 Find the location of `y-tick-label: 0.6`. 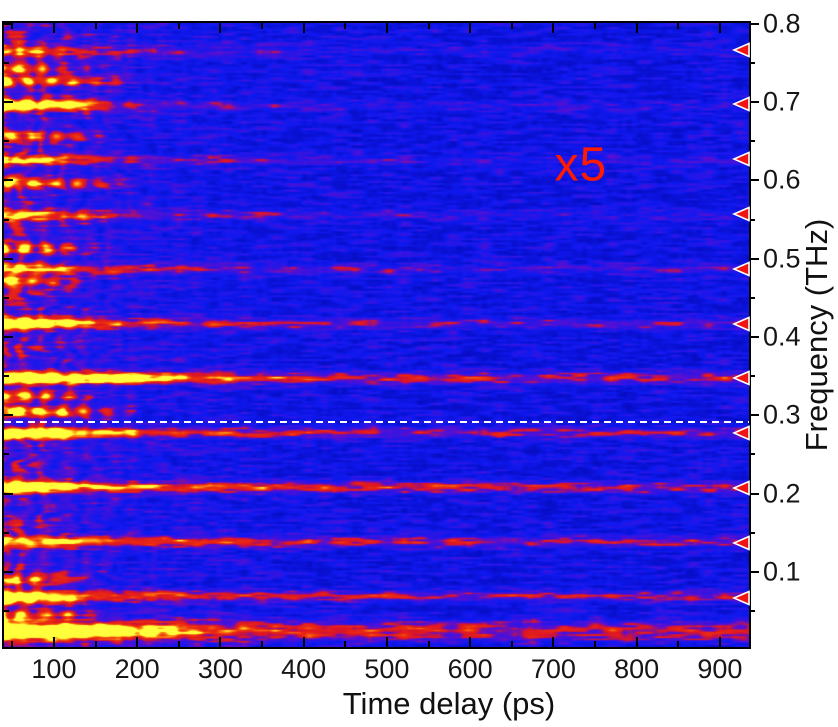

y-tick-label: 0.6 is located at coordinates (782, 179).